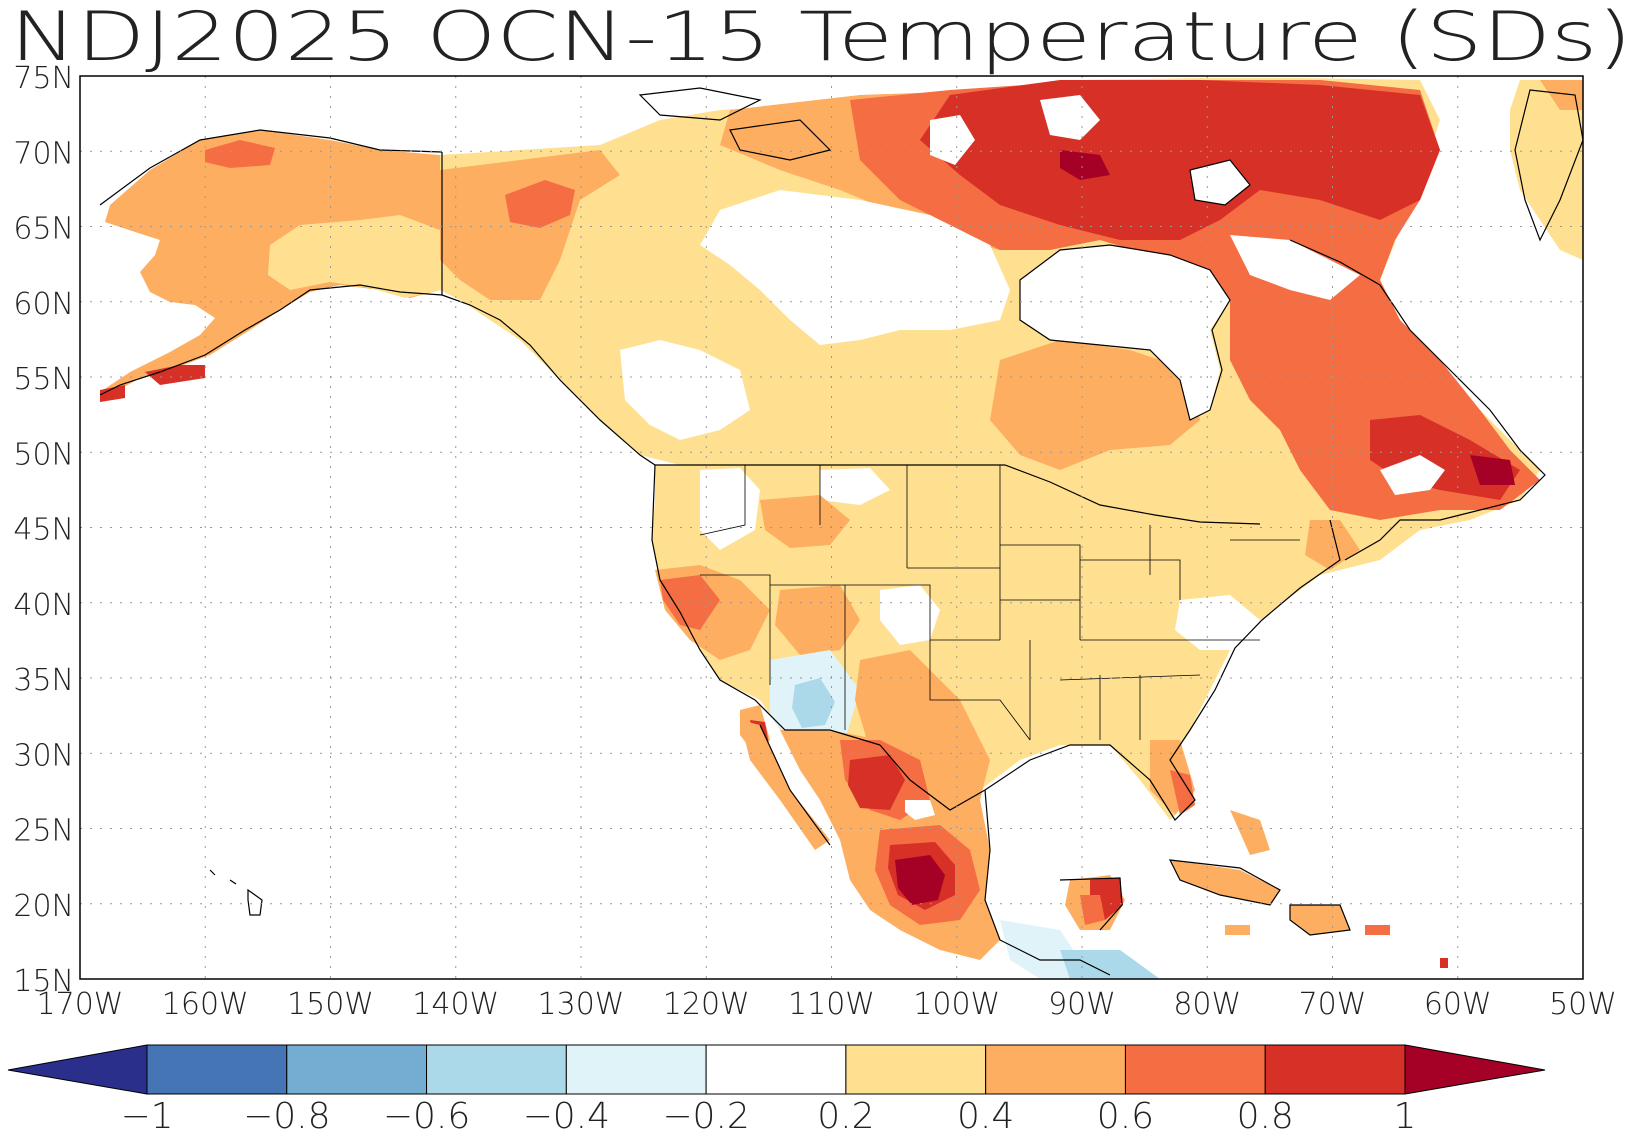  Describe the element at coordinates (80, 1004) in the screenshot. I see `lon-tick-label: 170W` at that location.